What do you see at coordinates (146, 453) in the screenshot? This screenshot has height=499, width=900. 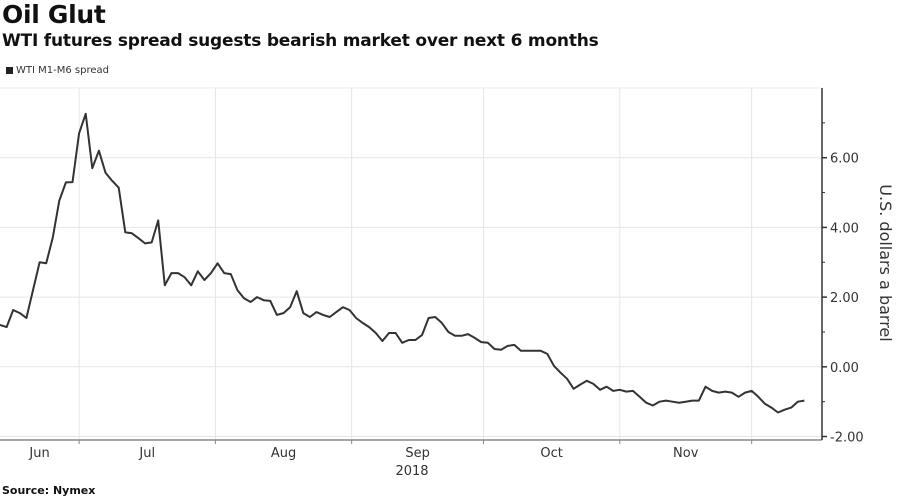 I see `x-tick-label: Jul` at bounding box center [146, 453].